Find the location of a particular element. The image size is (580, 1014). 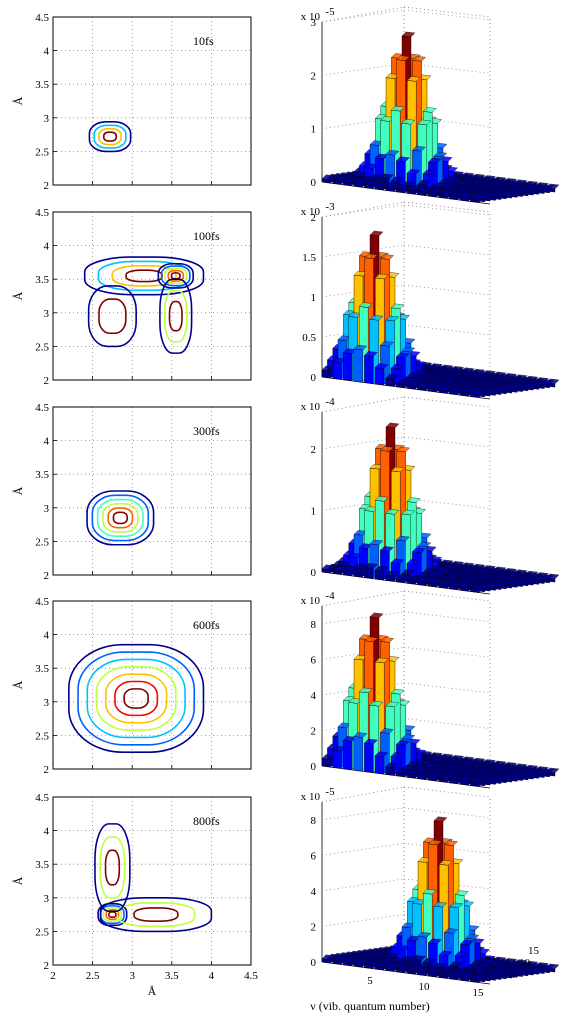

x-tick-label: 5 is located at coordinates (370, 981).